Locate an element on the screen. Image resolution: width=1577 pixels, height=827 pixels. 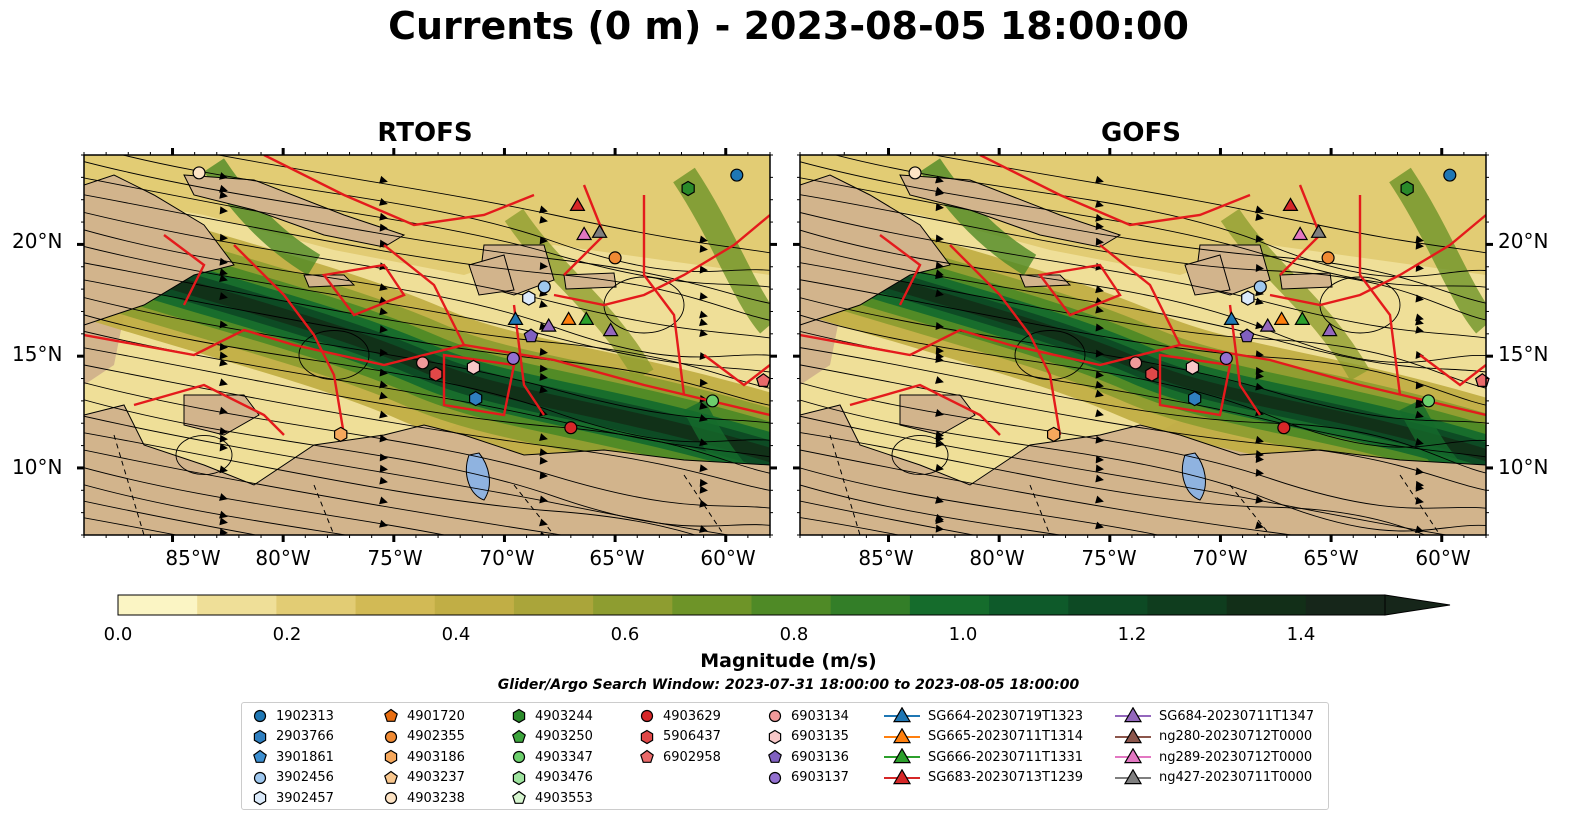
legend-item: 4903186 is located at coordinates (423, 757).